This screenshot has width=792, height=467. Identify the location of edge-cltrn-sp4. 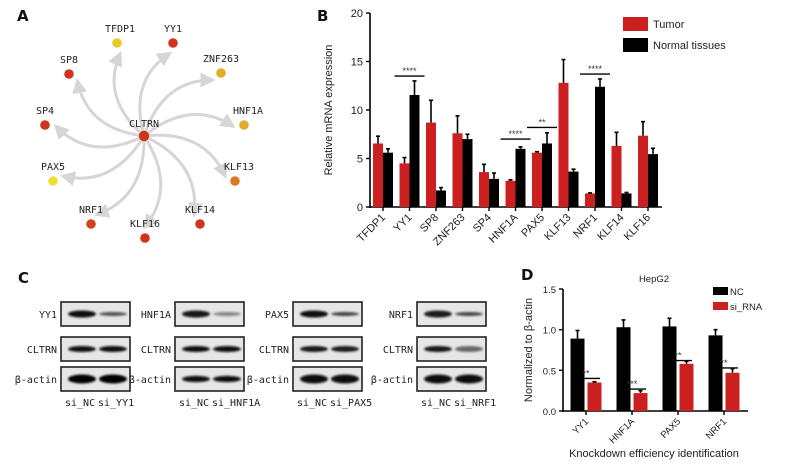
(99, 136).